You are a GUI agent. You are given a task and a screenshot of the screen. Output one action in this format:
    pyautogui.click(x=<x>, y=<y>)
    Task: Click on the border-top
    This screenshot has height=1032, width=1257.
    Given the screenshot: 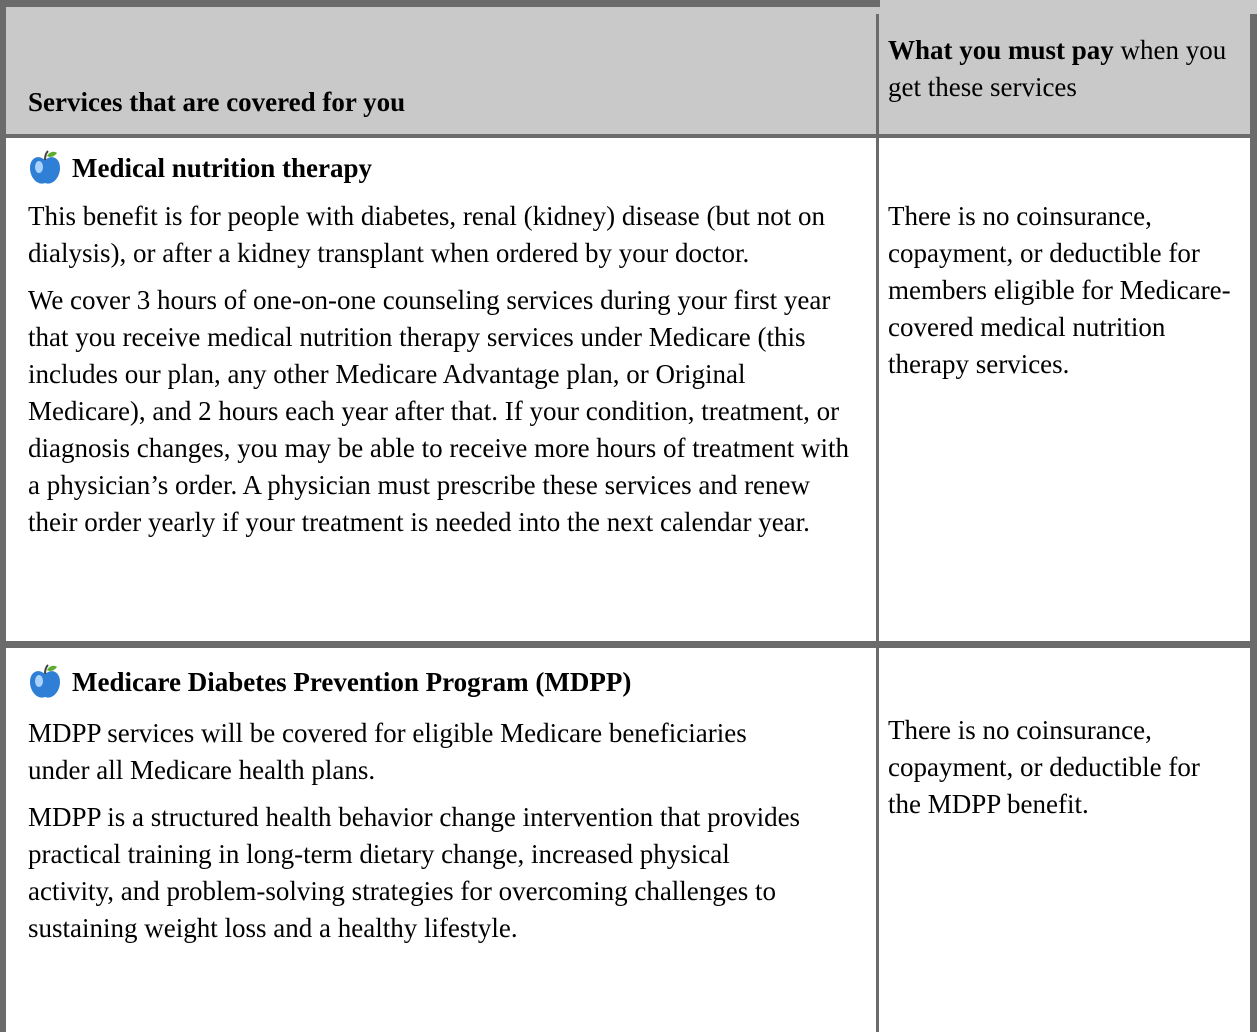 What is the action you would take?
    pyautogui.click(x=440, y=3)
    